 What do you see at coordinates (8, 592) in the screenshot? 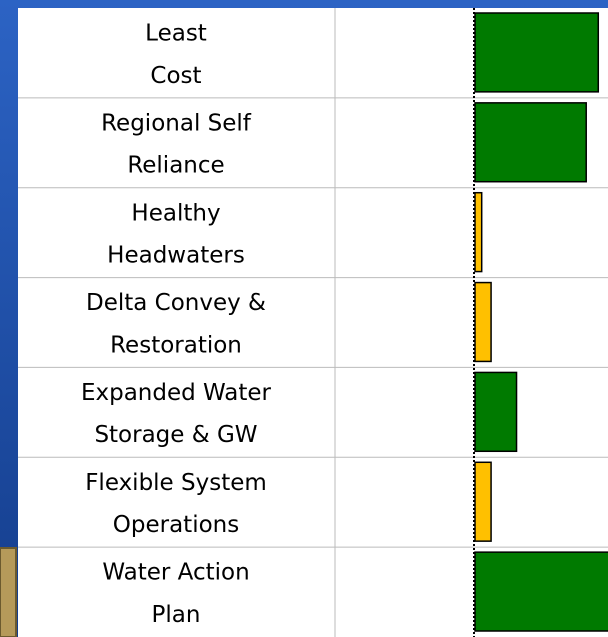
I see `frame-decoration` at bounding box center [8, 592].